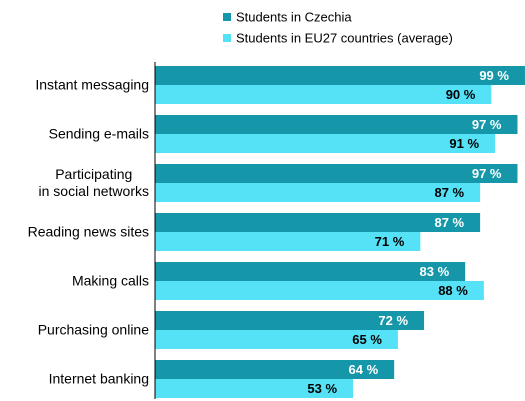 The height and width of the screenshot is (401, 525). I want to click on value-label: 71 %, so click(390, 241).